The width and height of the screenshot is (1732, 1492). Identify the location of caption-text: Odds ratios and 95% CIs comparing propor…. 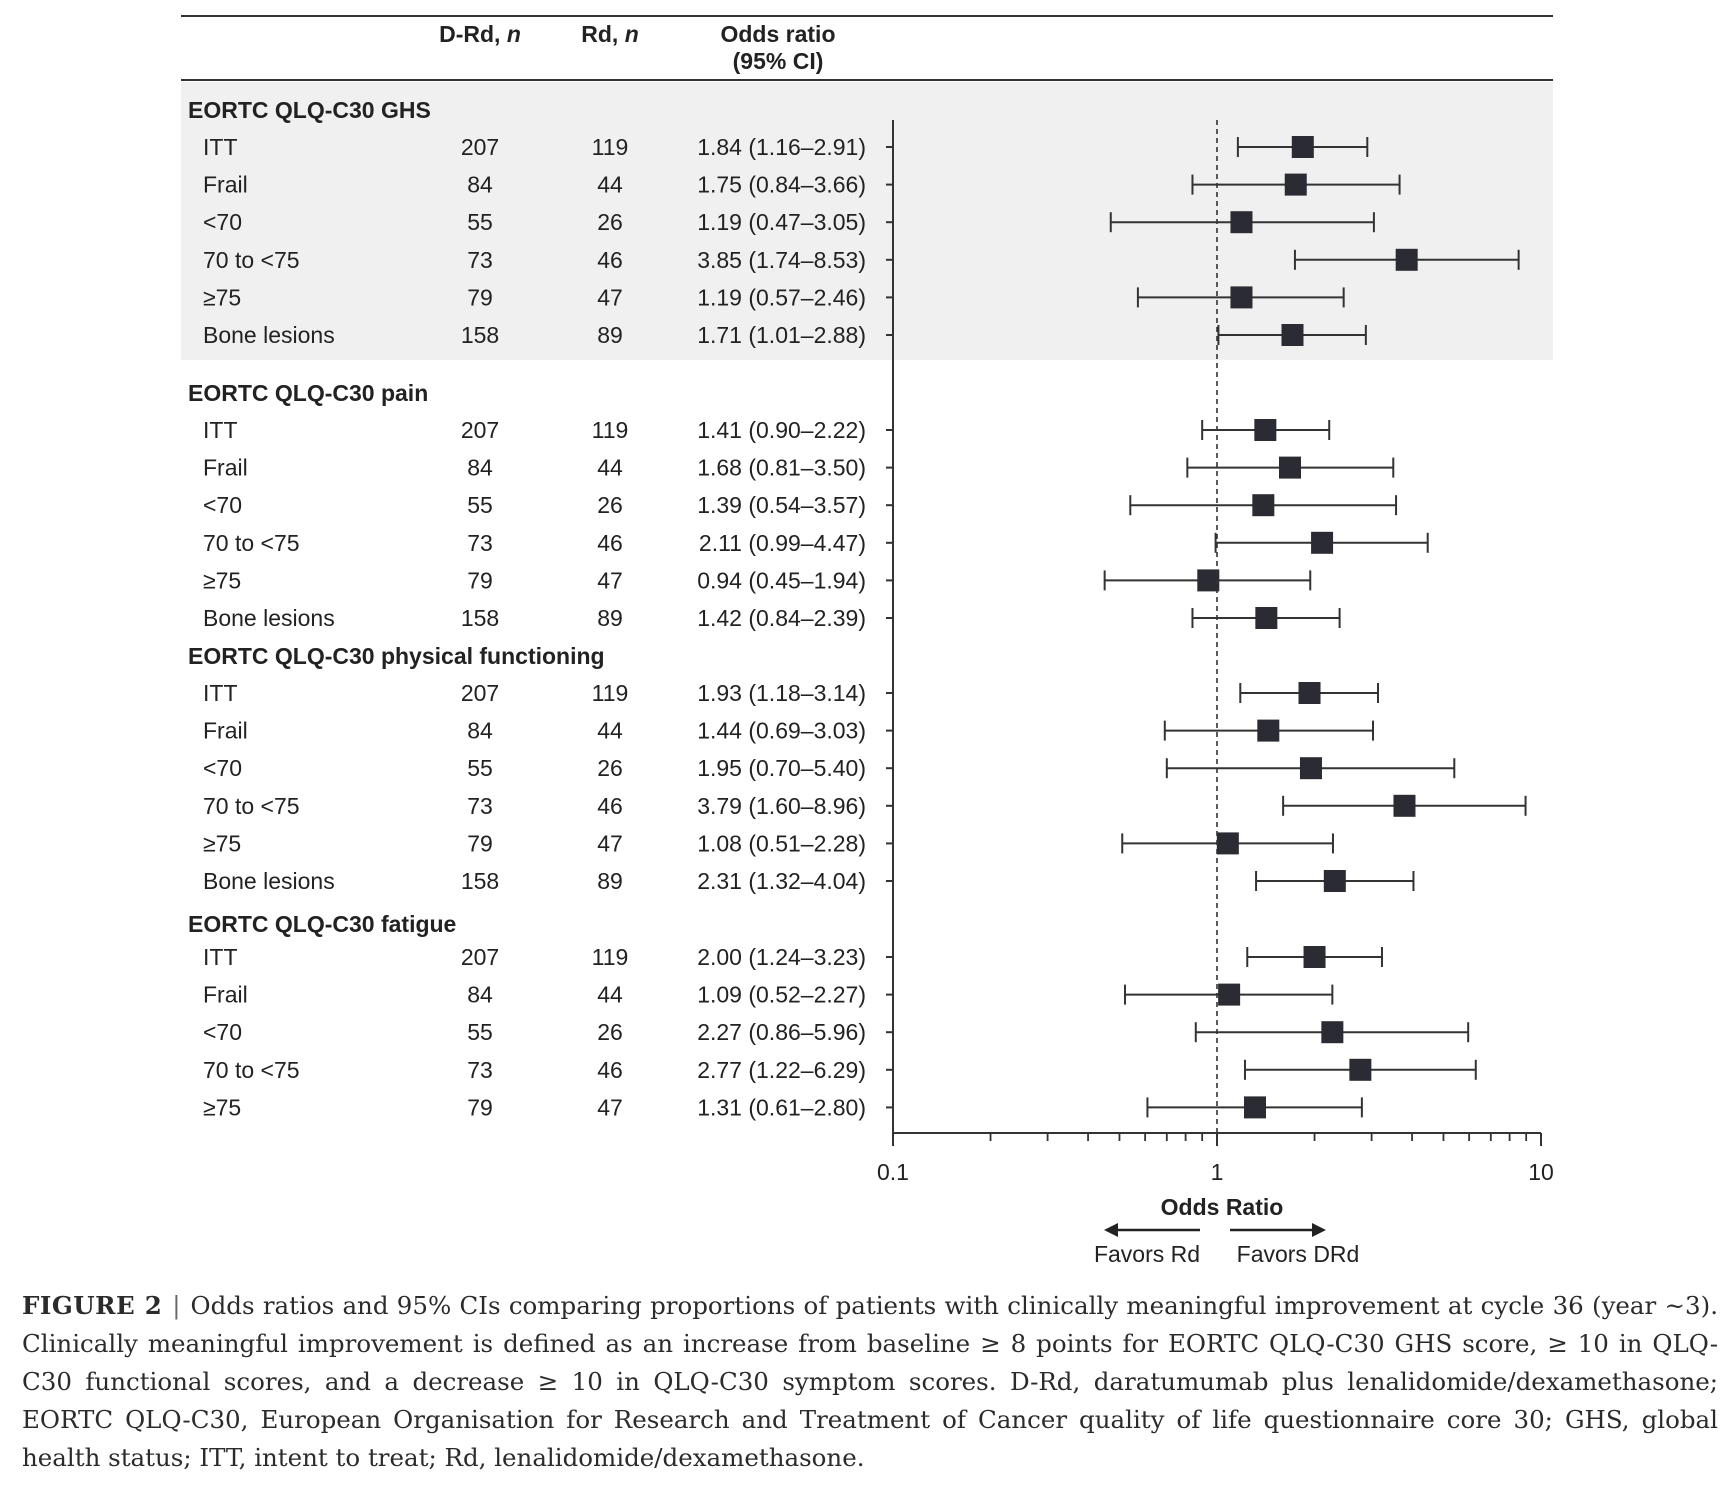
(870, 1381).